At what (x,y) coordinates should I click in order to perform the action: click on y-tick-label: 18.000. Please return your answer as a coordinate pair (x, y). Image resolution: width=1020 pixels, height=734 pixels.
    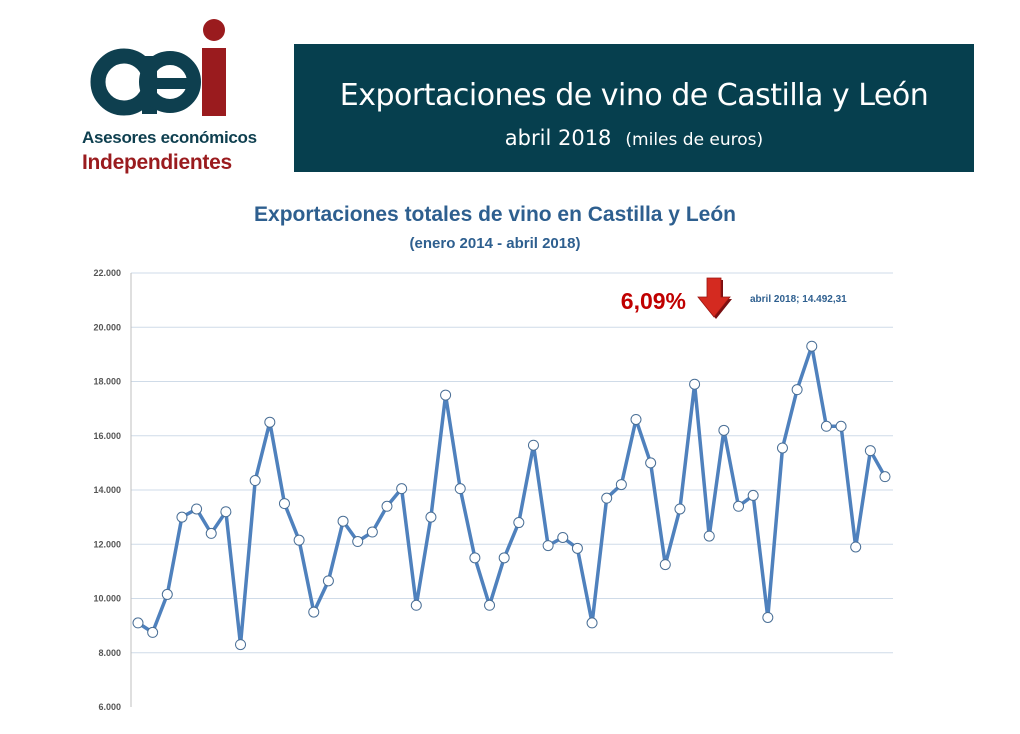
    Looking at the image, I should click on (107, 382).